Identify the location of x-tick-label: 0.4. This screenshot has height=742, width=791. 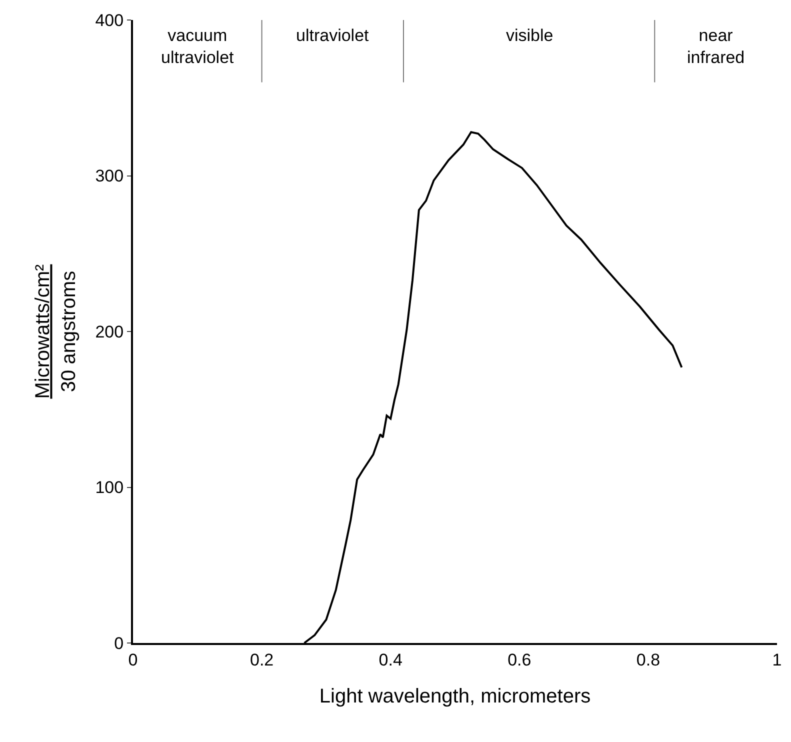
(390, 660).